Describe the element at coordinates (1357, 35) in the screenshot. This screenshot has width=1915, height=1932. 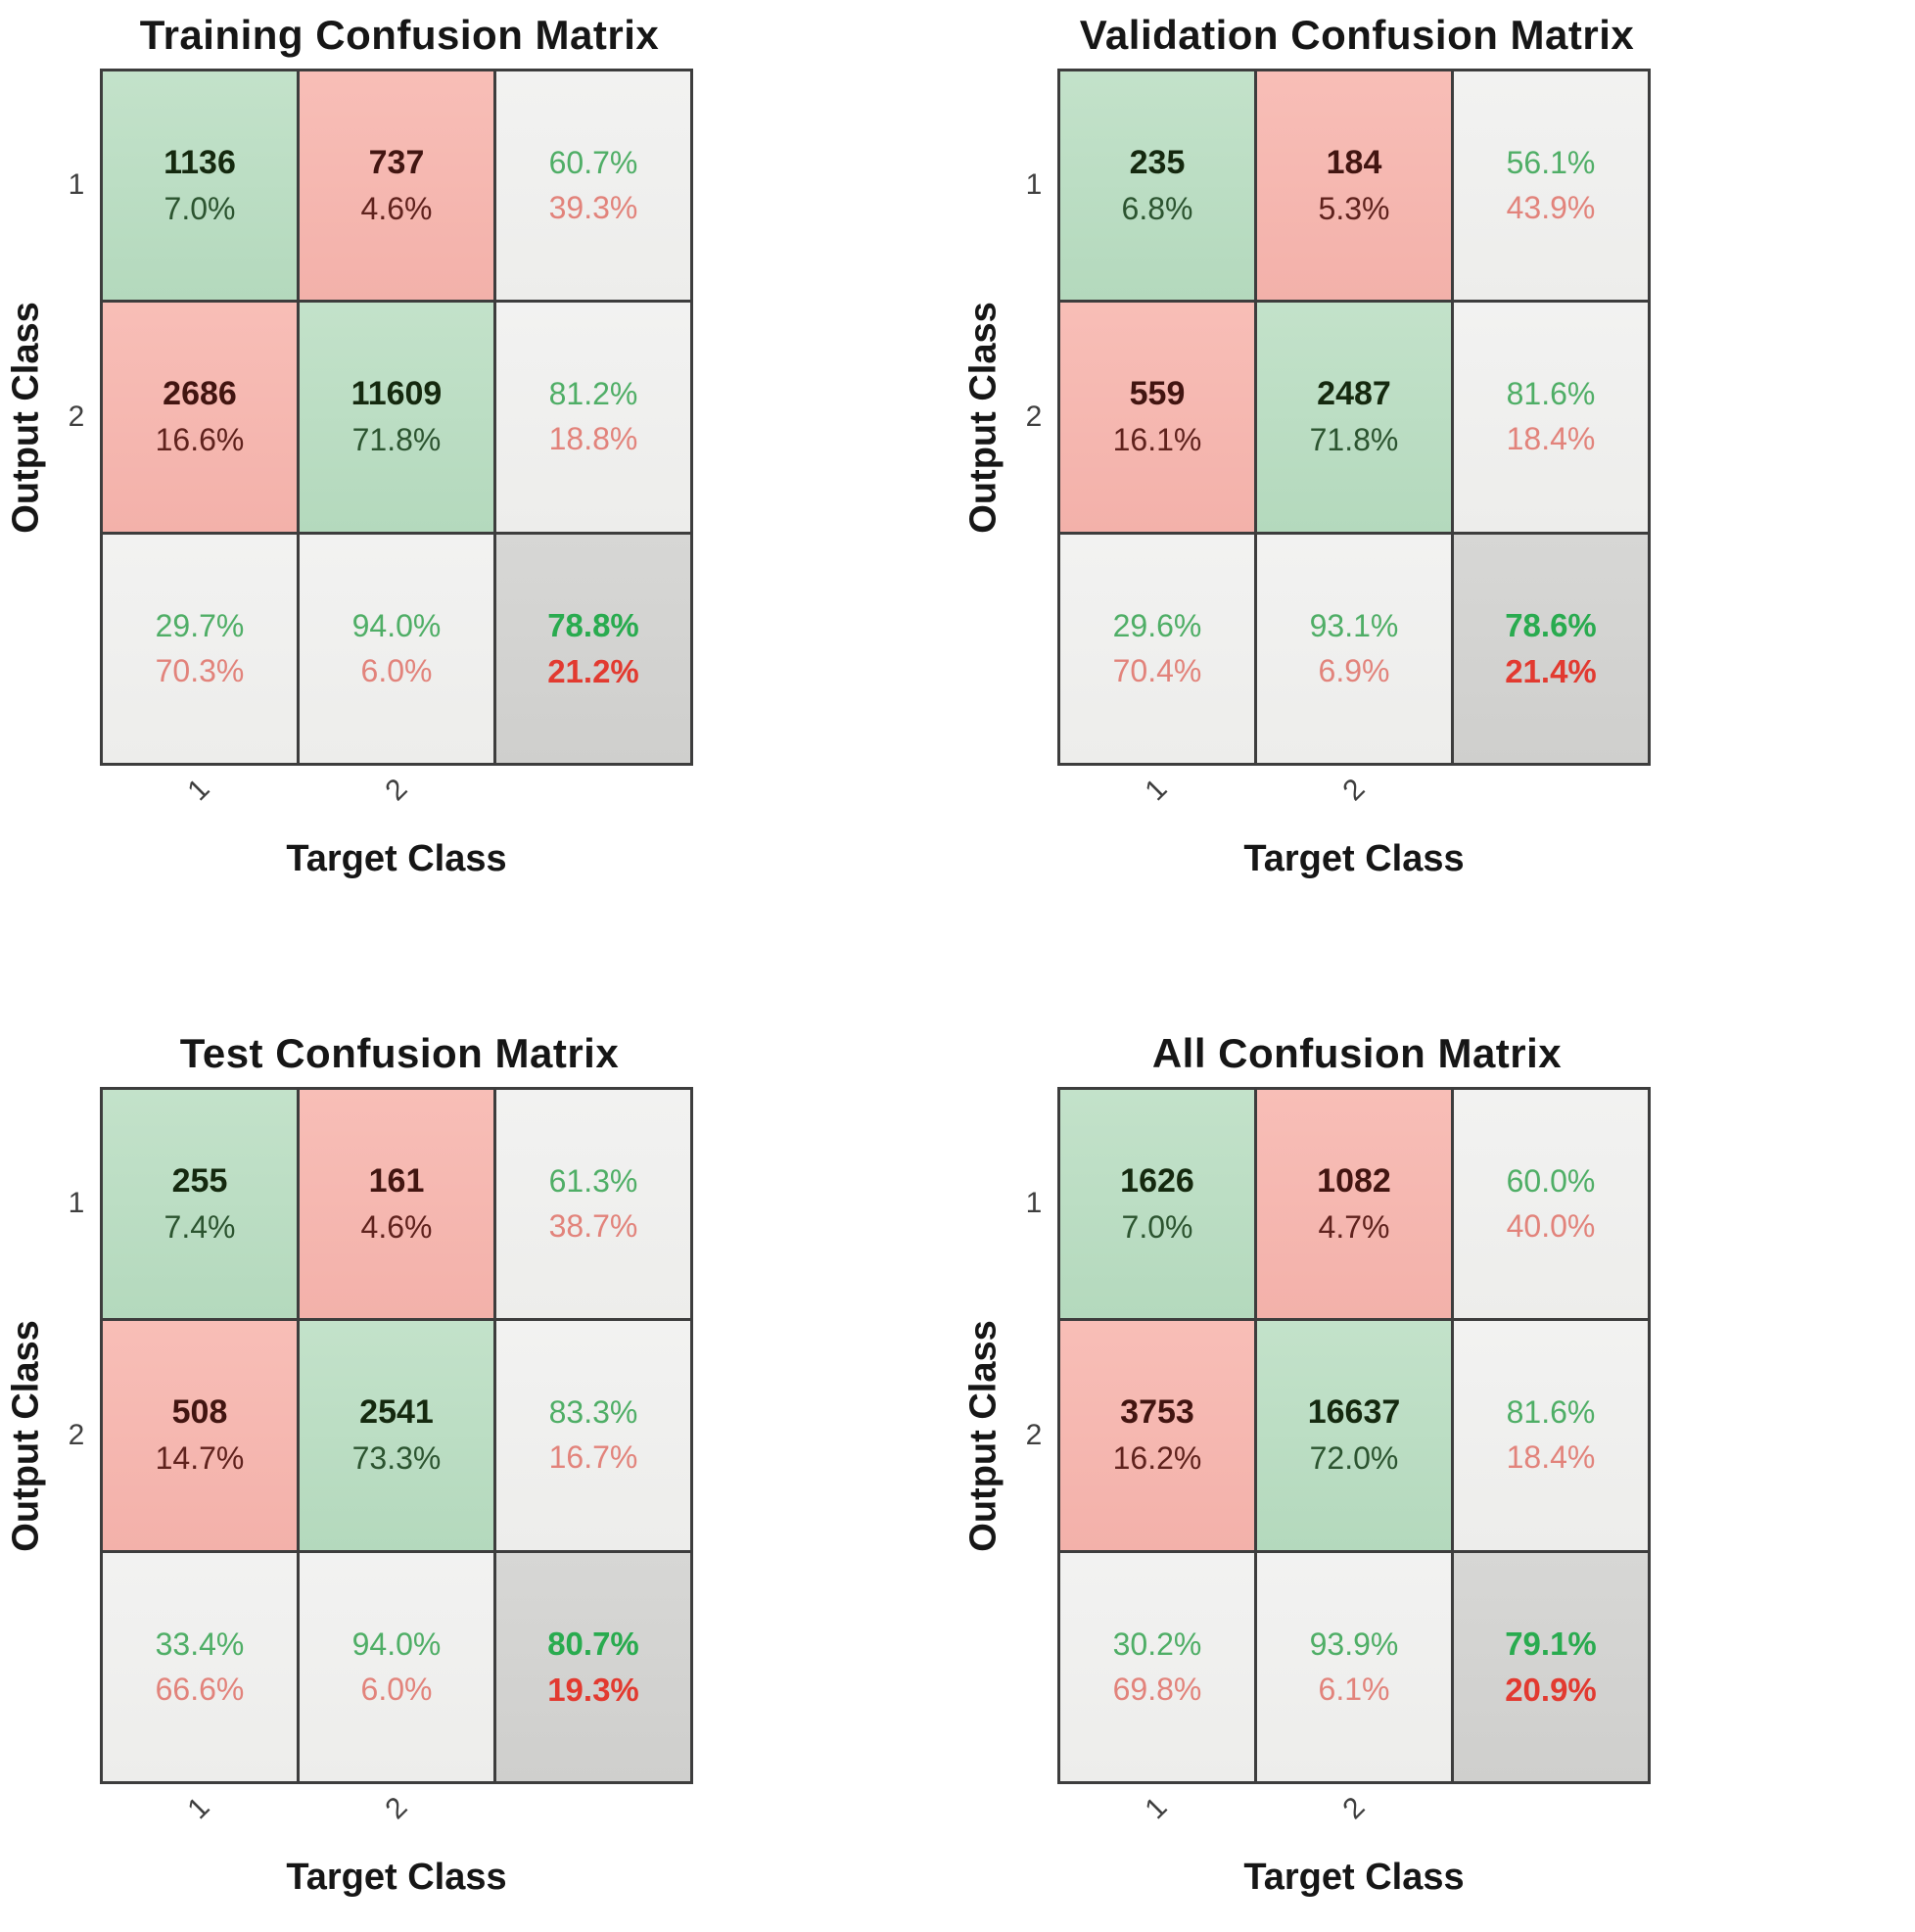
I see `panel-title: Validation Confusion Matrix` at that location.